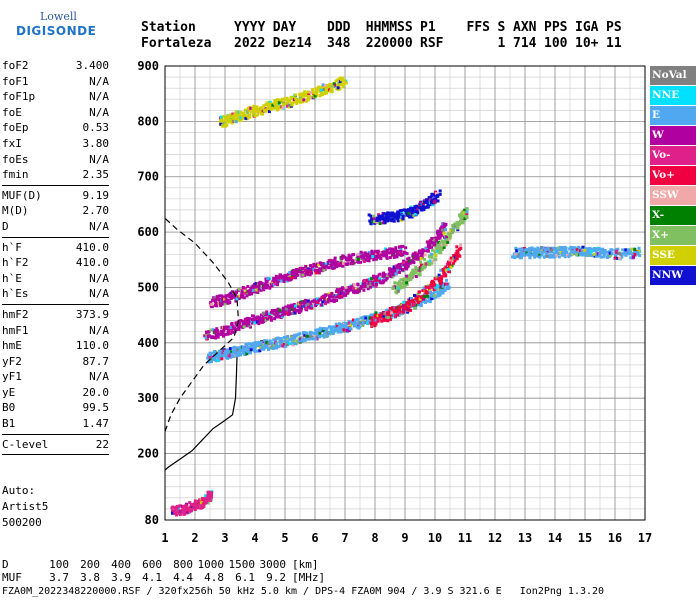 The image size is (700, 600). What do you see at coordinates (309, 577) in the screenshot?
I see `row-unit: [MHz]` at bounding box center [309, 577].